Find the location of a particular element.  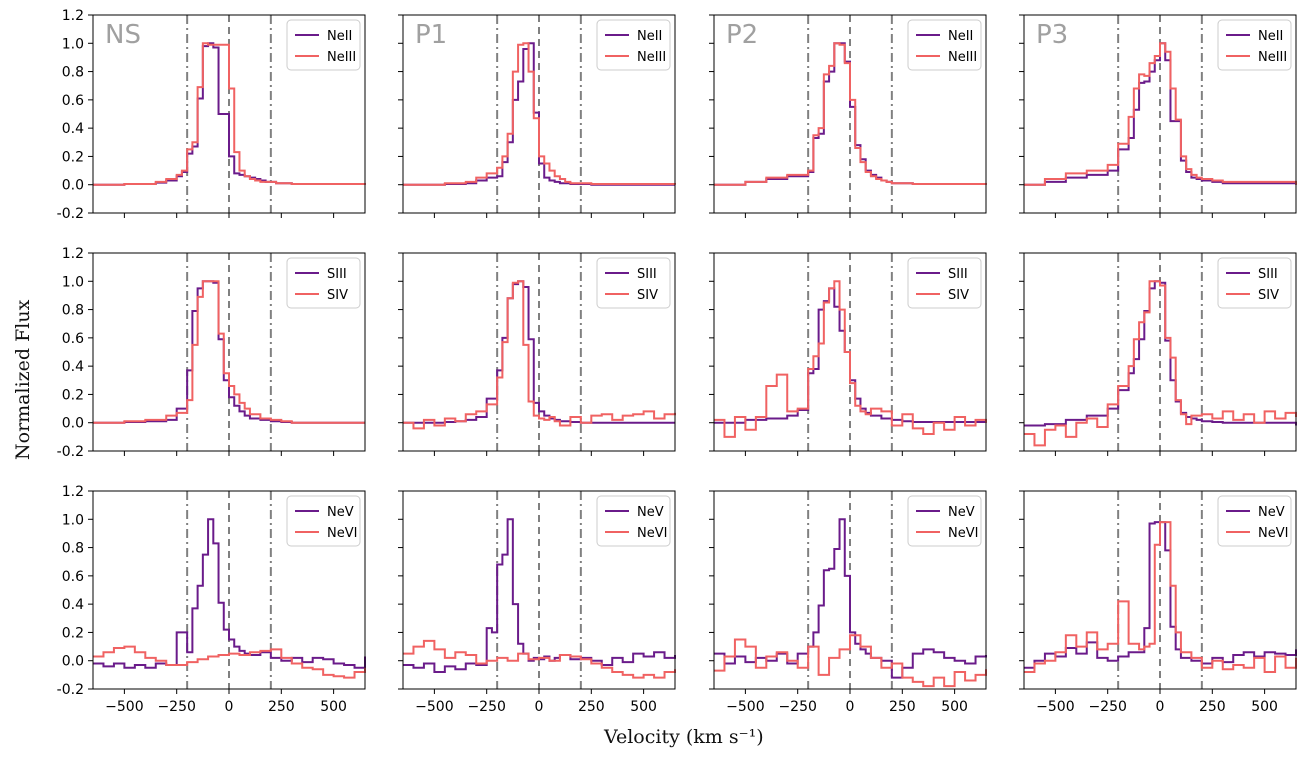

panel-p2-row0: P2 NeII NeIII is located at coordinates (848, 116).